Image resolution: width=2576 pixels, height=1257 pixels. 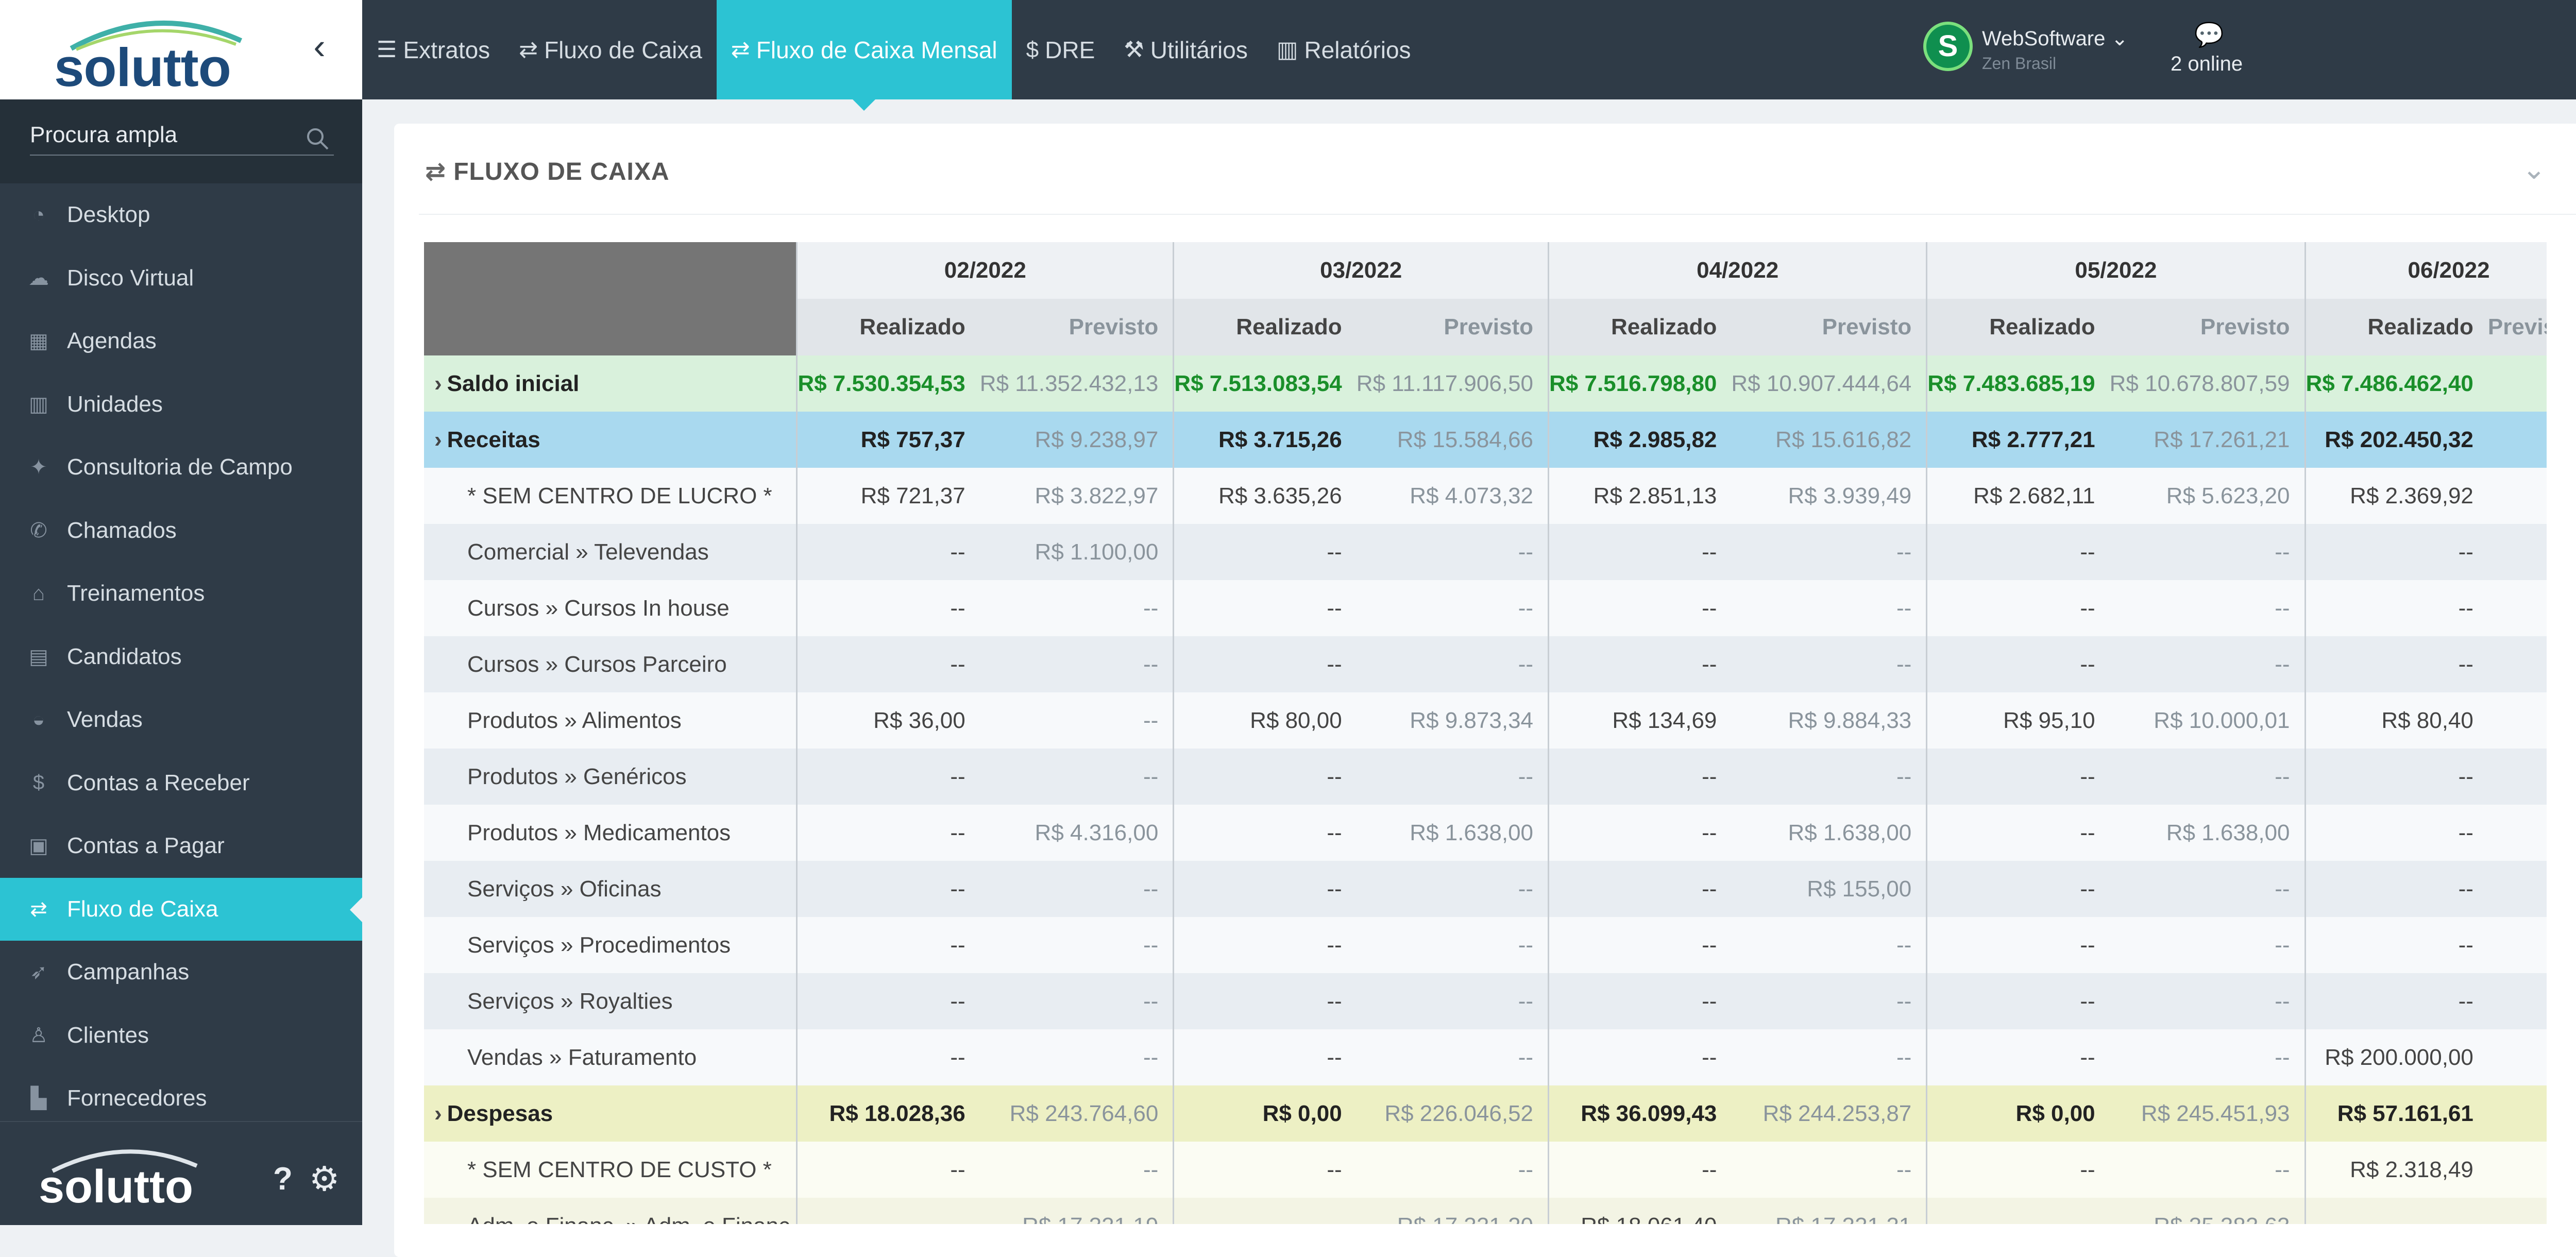 I want to click on chat-icon: 💬, so click(x=2209, y=34).